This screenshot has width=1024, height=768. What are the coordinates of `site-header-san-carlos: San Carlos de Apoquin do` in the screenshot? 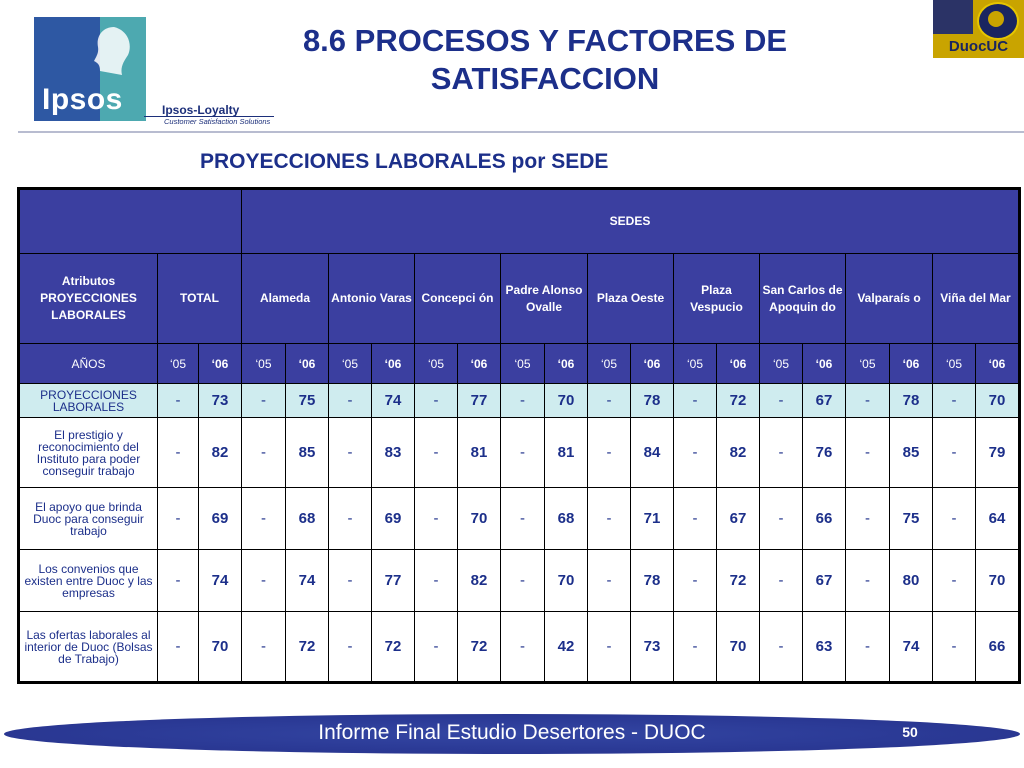 It's located at (802, 298).